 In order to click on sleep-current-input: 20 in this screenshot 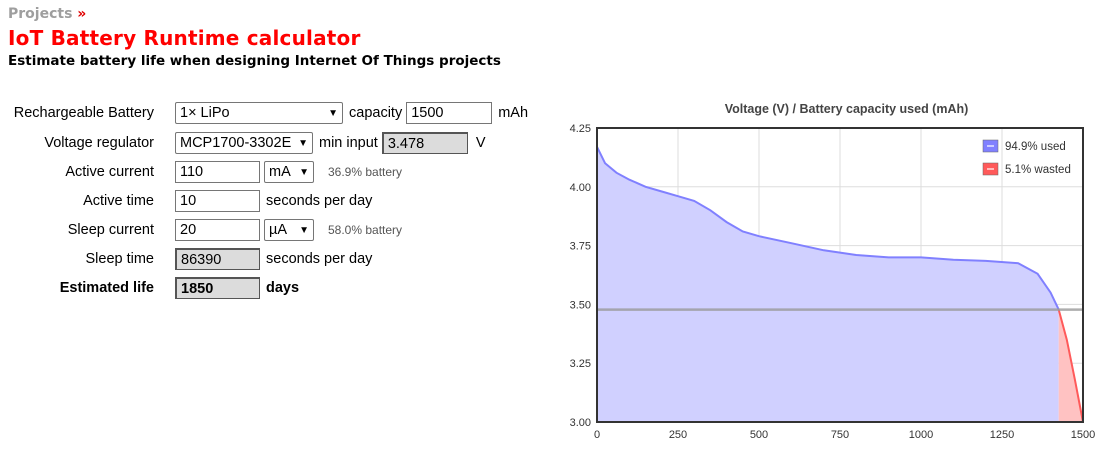, I will do `click(217, 230)`.